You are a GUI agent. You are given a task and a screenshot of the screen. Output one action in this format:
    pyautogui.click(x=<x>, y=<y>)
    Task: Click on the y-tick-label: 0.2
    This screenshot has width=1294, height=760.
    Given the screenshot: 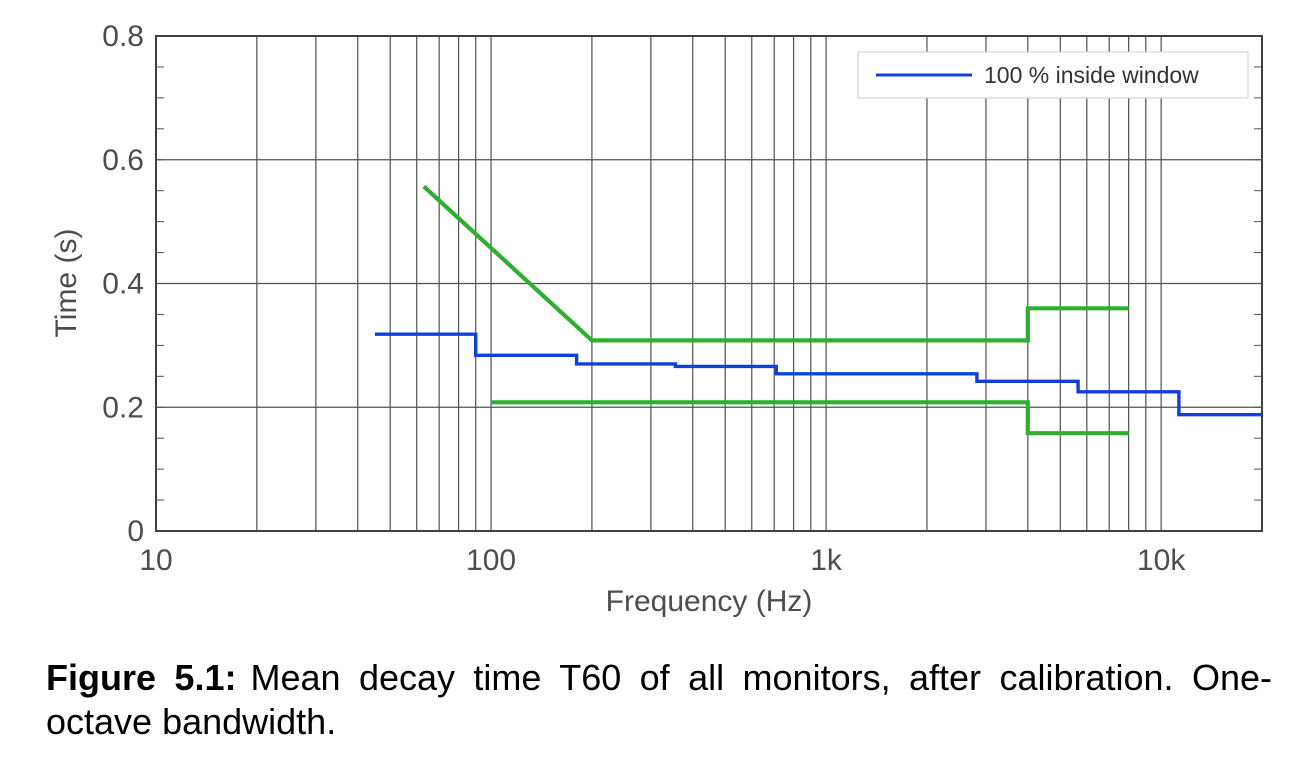 What is the action you would take?
    pyautogui.click(x=123, y=407)
    